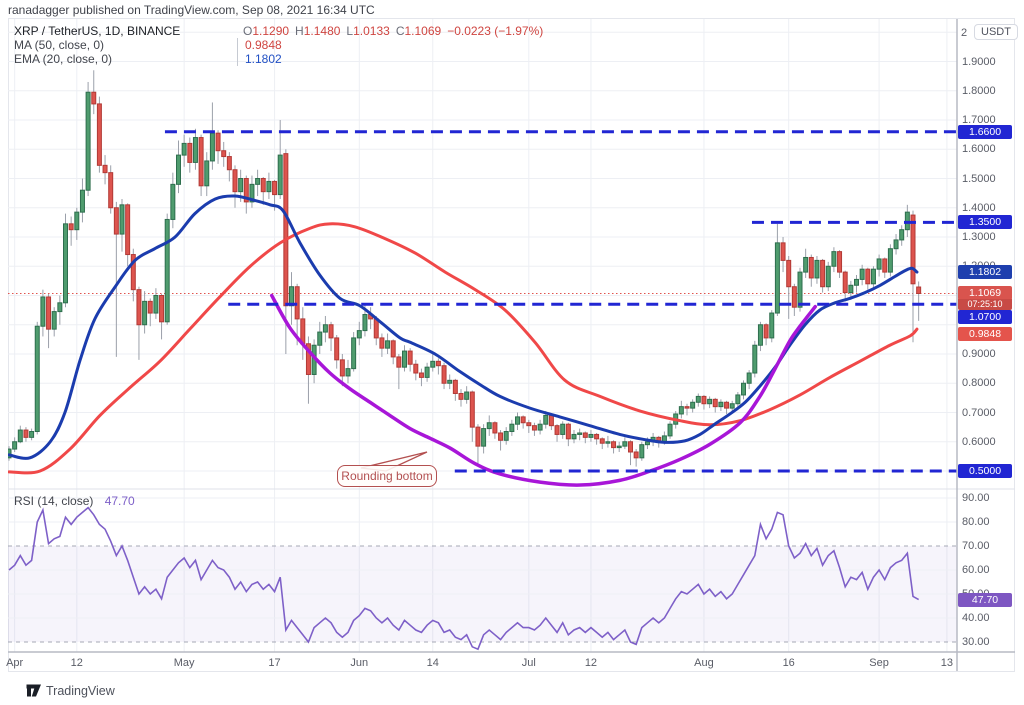  What do you see at coordinates (271, 31) in the screenshot?
I see `ohlc-value: 1.1290` at bounding box center [271, 31].